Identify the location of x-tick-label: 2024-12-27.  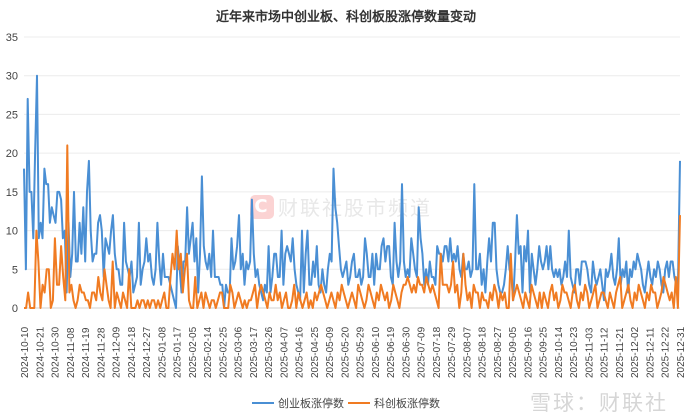
(147, 352).